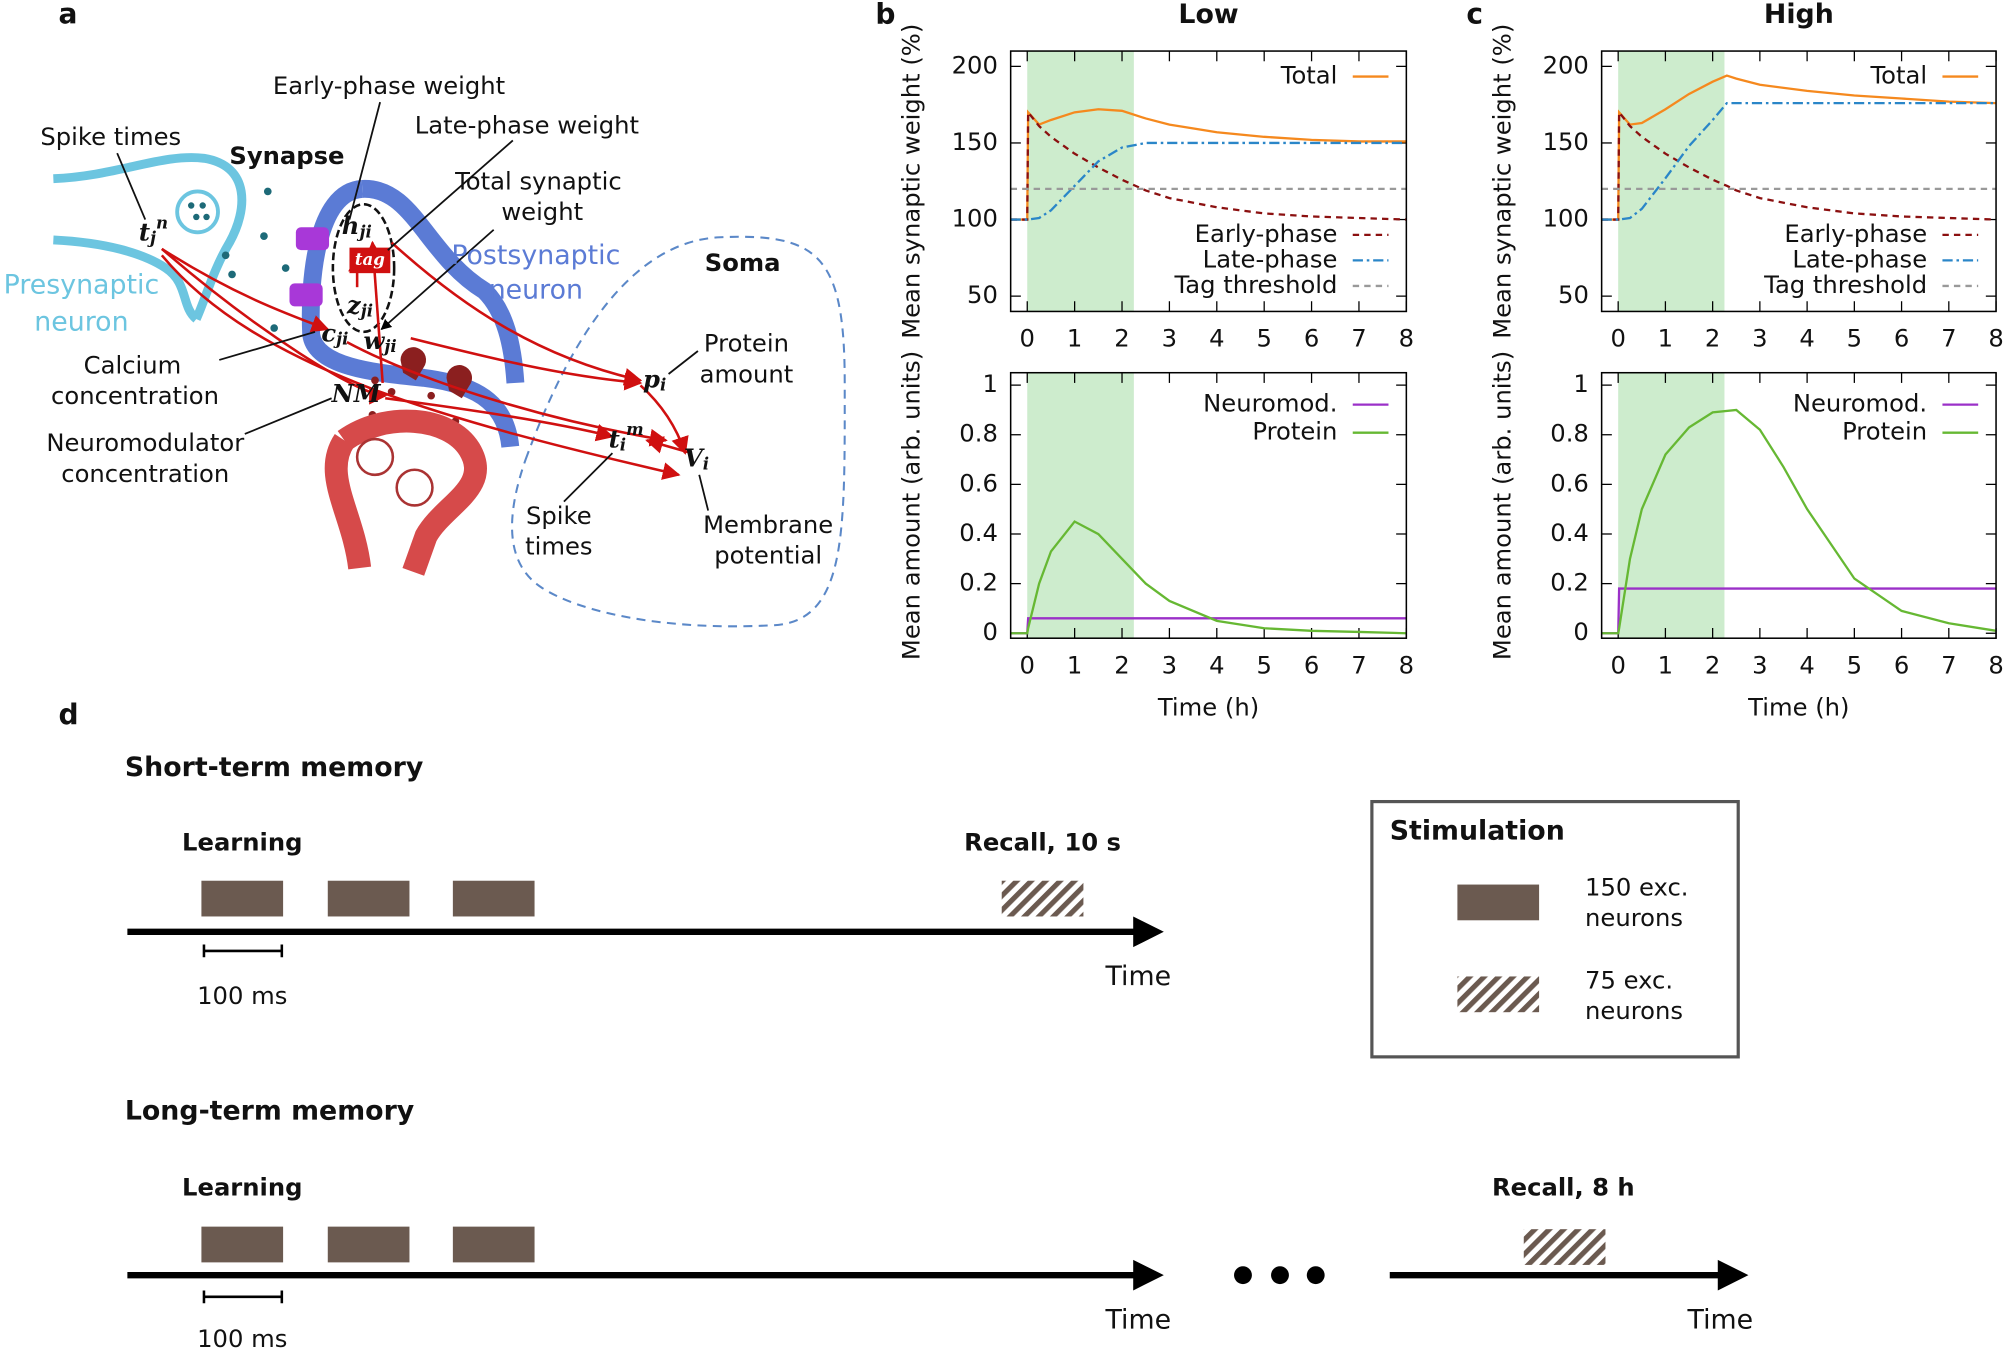 This screenshot has height=1353, width=2006. Describe the element at coordinates (1636, 886) in the screenshot. I see `legend-label: 150 exc.` at that location.